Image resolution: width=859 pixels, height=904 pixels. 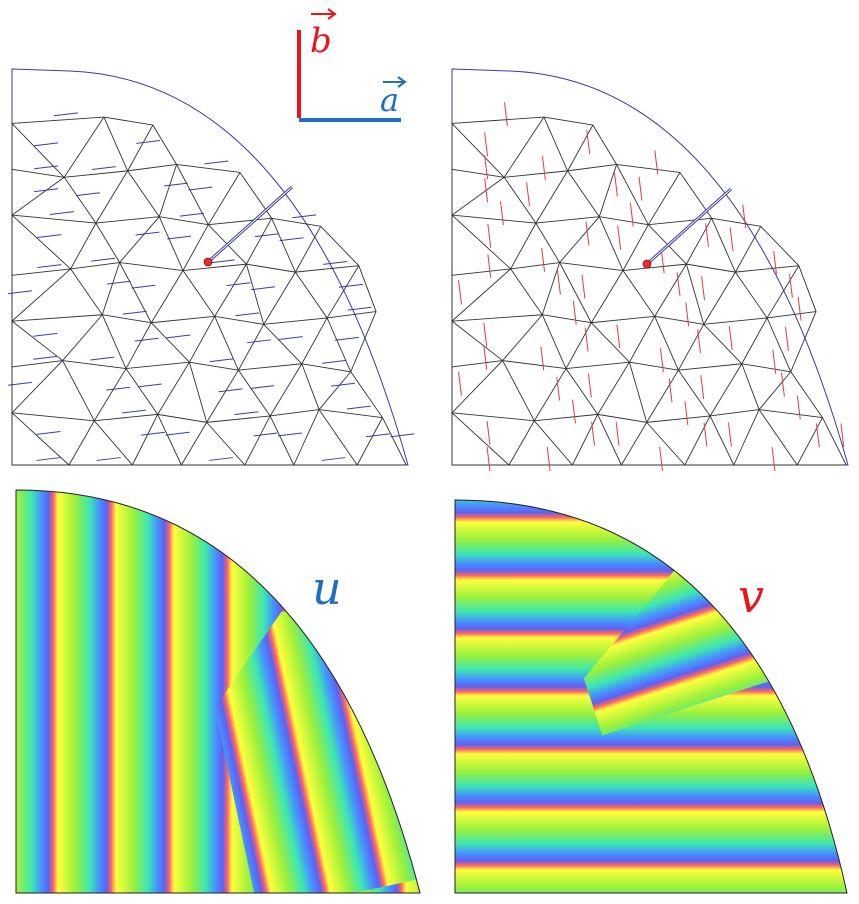 I want to click on singularity-point, so click(x=647, y=264).